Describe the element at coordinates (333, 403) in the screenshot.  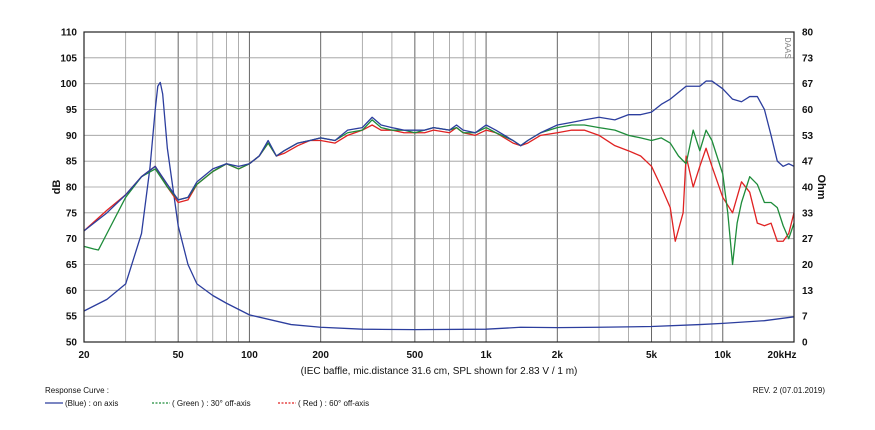
I see `legend-entry: ( Red ) : 60° off-axis` at that location.